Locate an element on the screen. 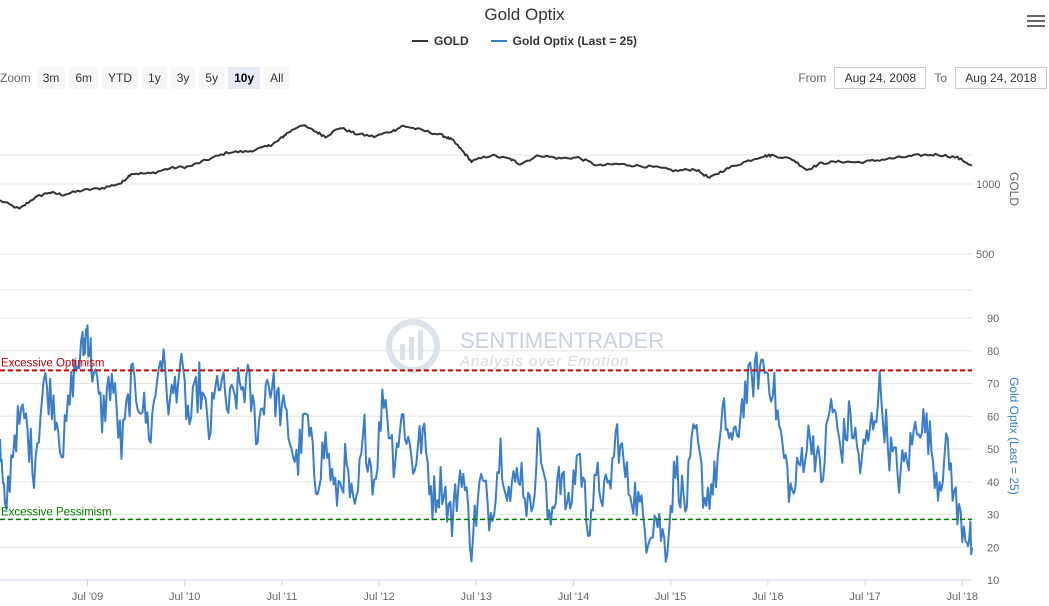 The image size is (1049, 606). legend-swatch-gold-optix is located at coordinates (498, 41).